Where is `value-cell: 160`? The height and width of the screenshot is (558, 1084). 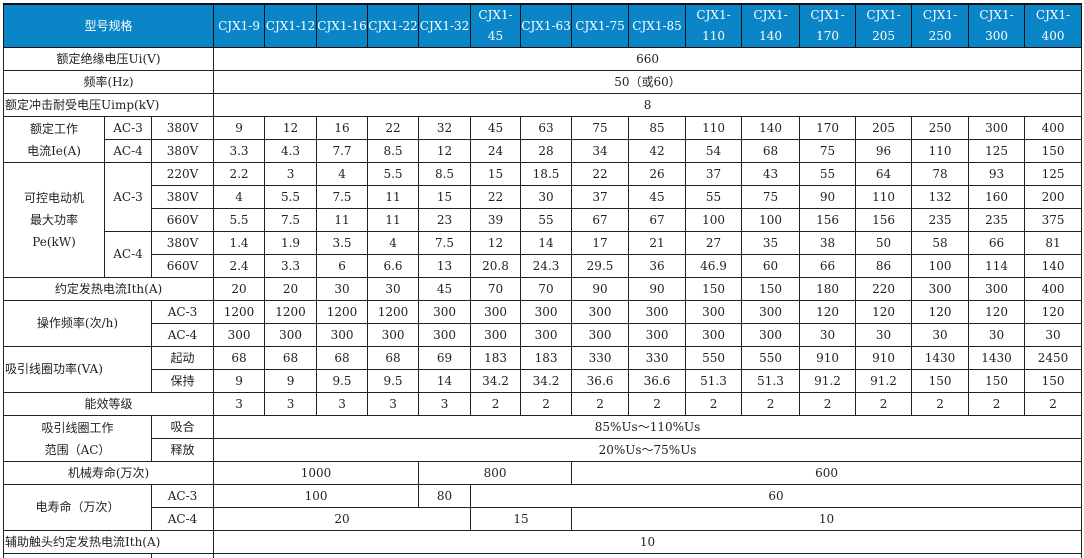 value-cell: 160 is located at coordinates (997, 197).